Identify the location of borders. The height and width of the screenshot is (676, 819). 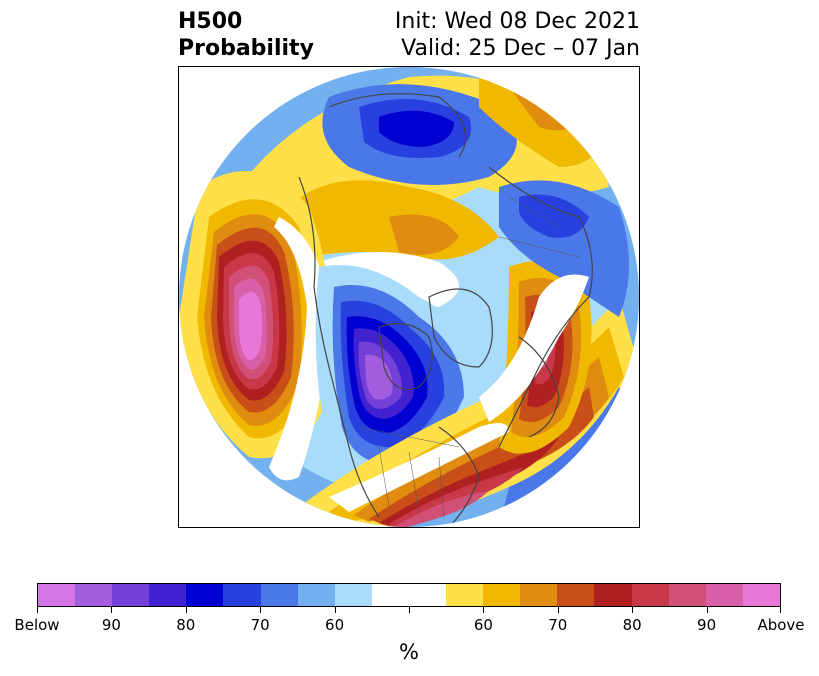
(469, 357).